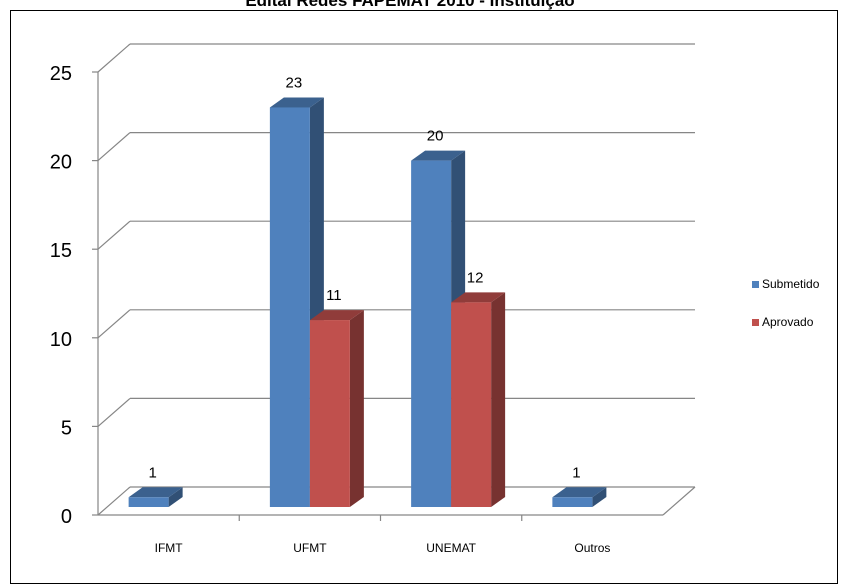 The height and width of the screenshot is (585, 848). I want to click on legend: Submetido Aprovado, so click(785, 314).